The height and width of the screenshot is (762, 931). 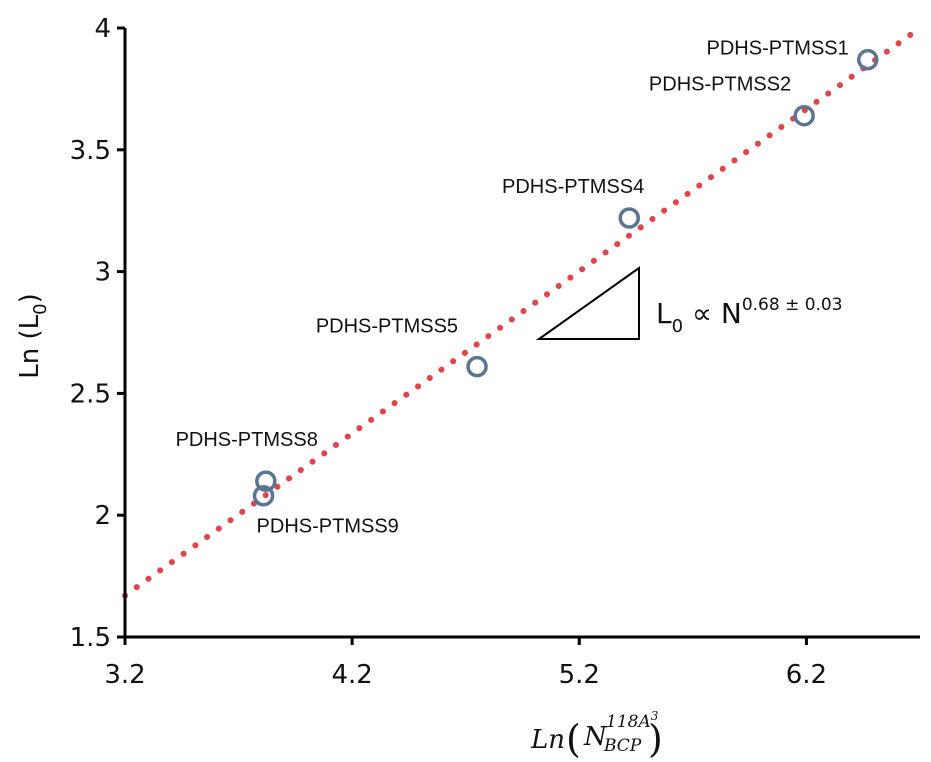 What do you see at coordinates (351, 675) in the screenshot?
I see `x-tick-label: 4.2` at bounding box center [351, 675].